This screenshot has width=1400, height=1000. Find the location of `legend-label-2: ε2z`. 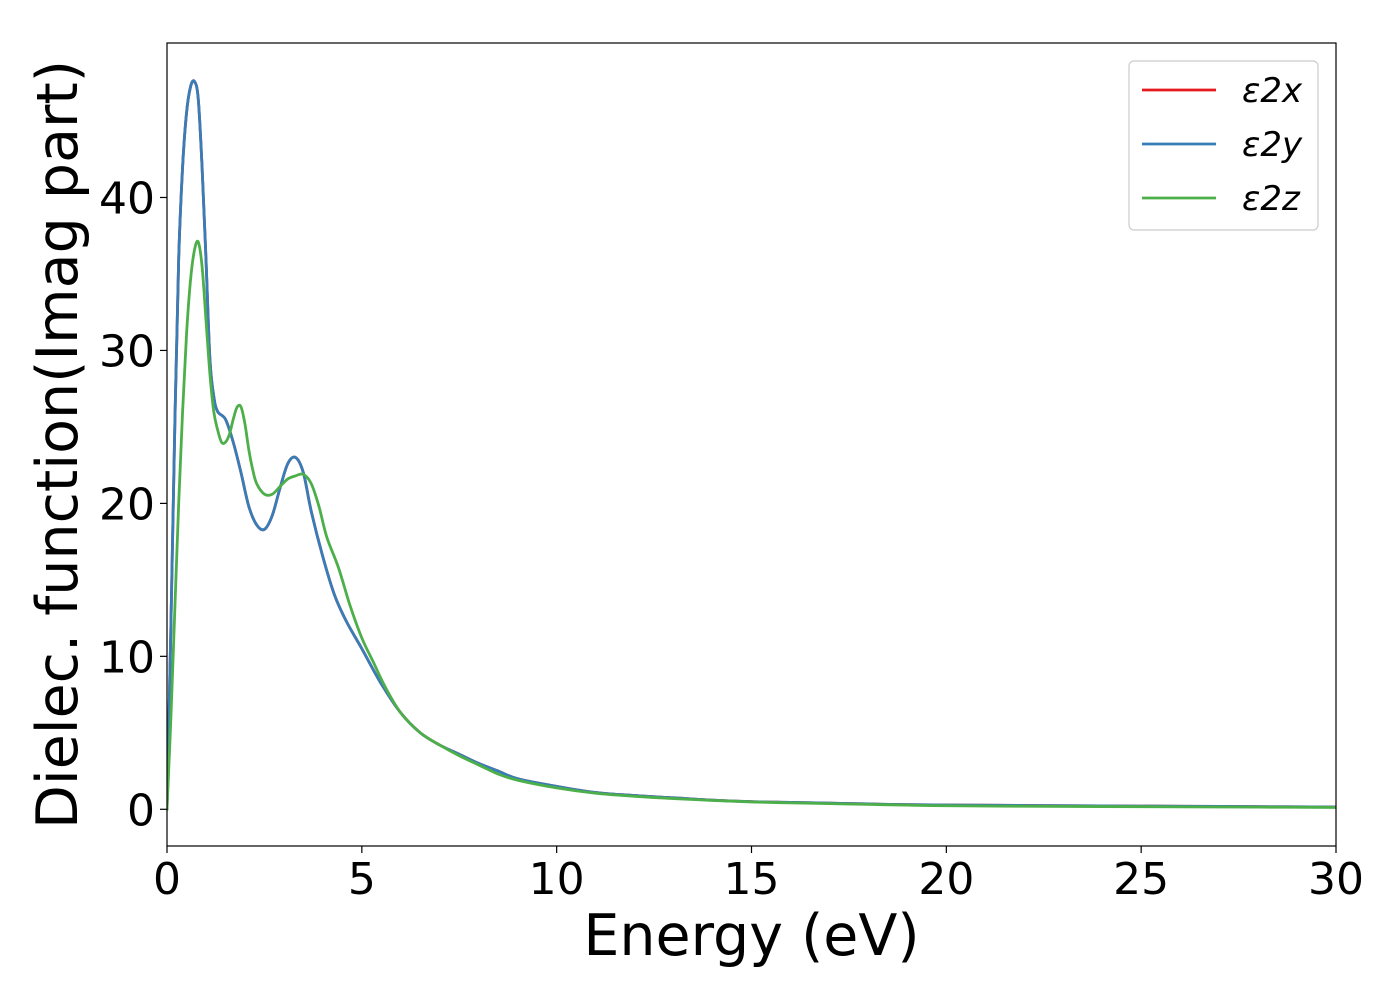

legend-label-2: ε2z is located at coordinates (1271, 199).